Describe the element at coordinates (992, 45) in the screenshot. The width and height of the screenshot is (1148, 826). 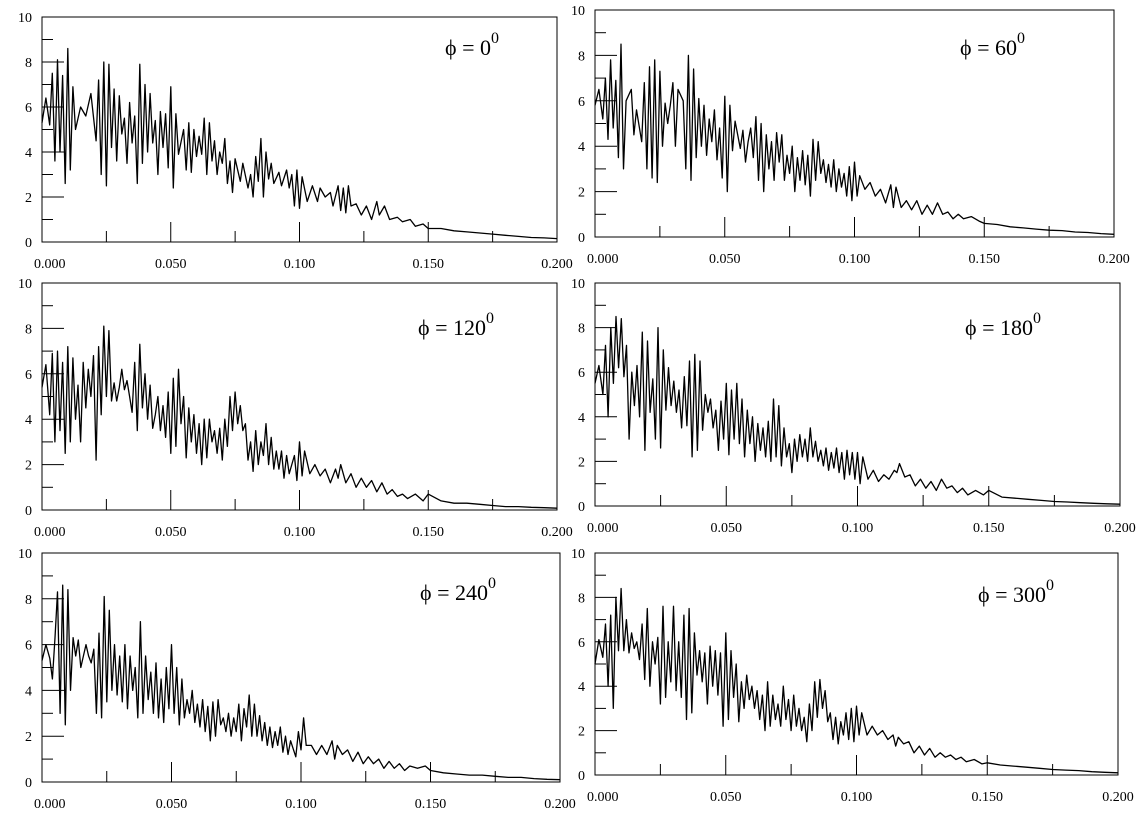
I see `phi-annotation: ϕ = 600` at that location.